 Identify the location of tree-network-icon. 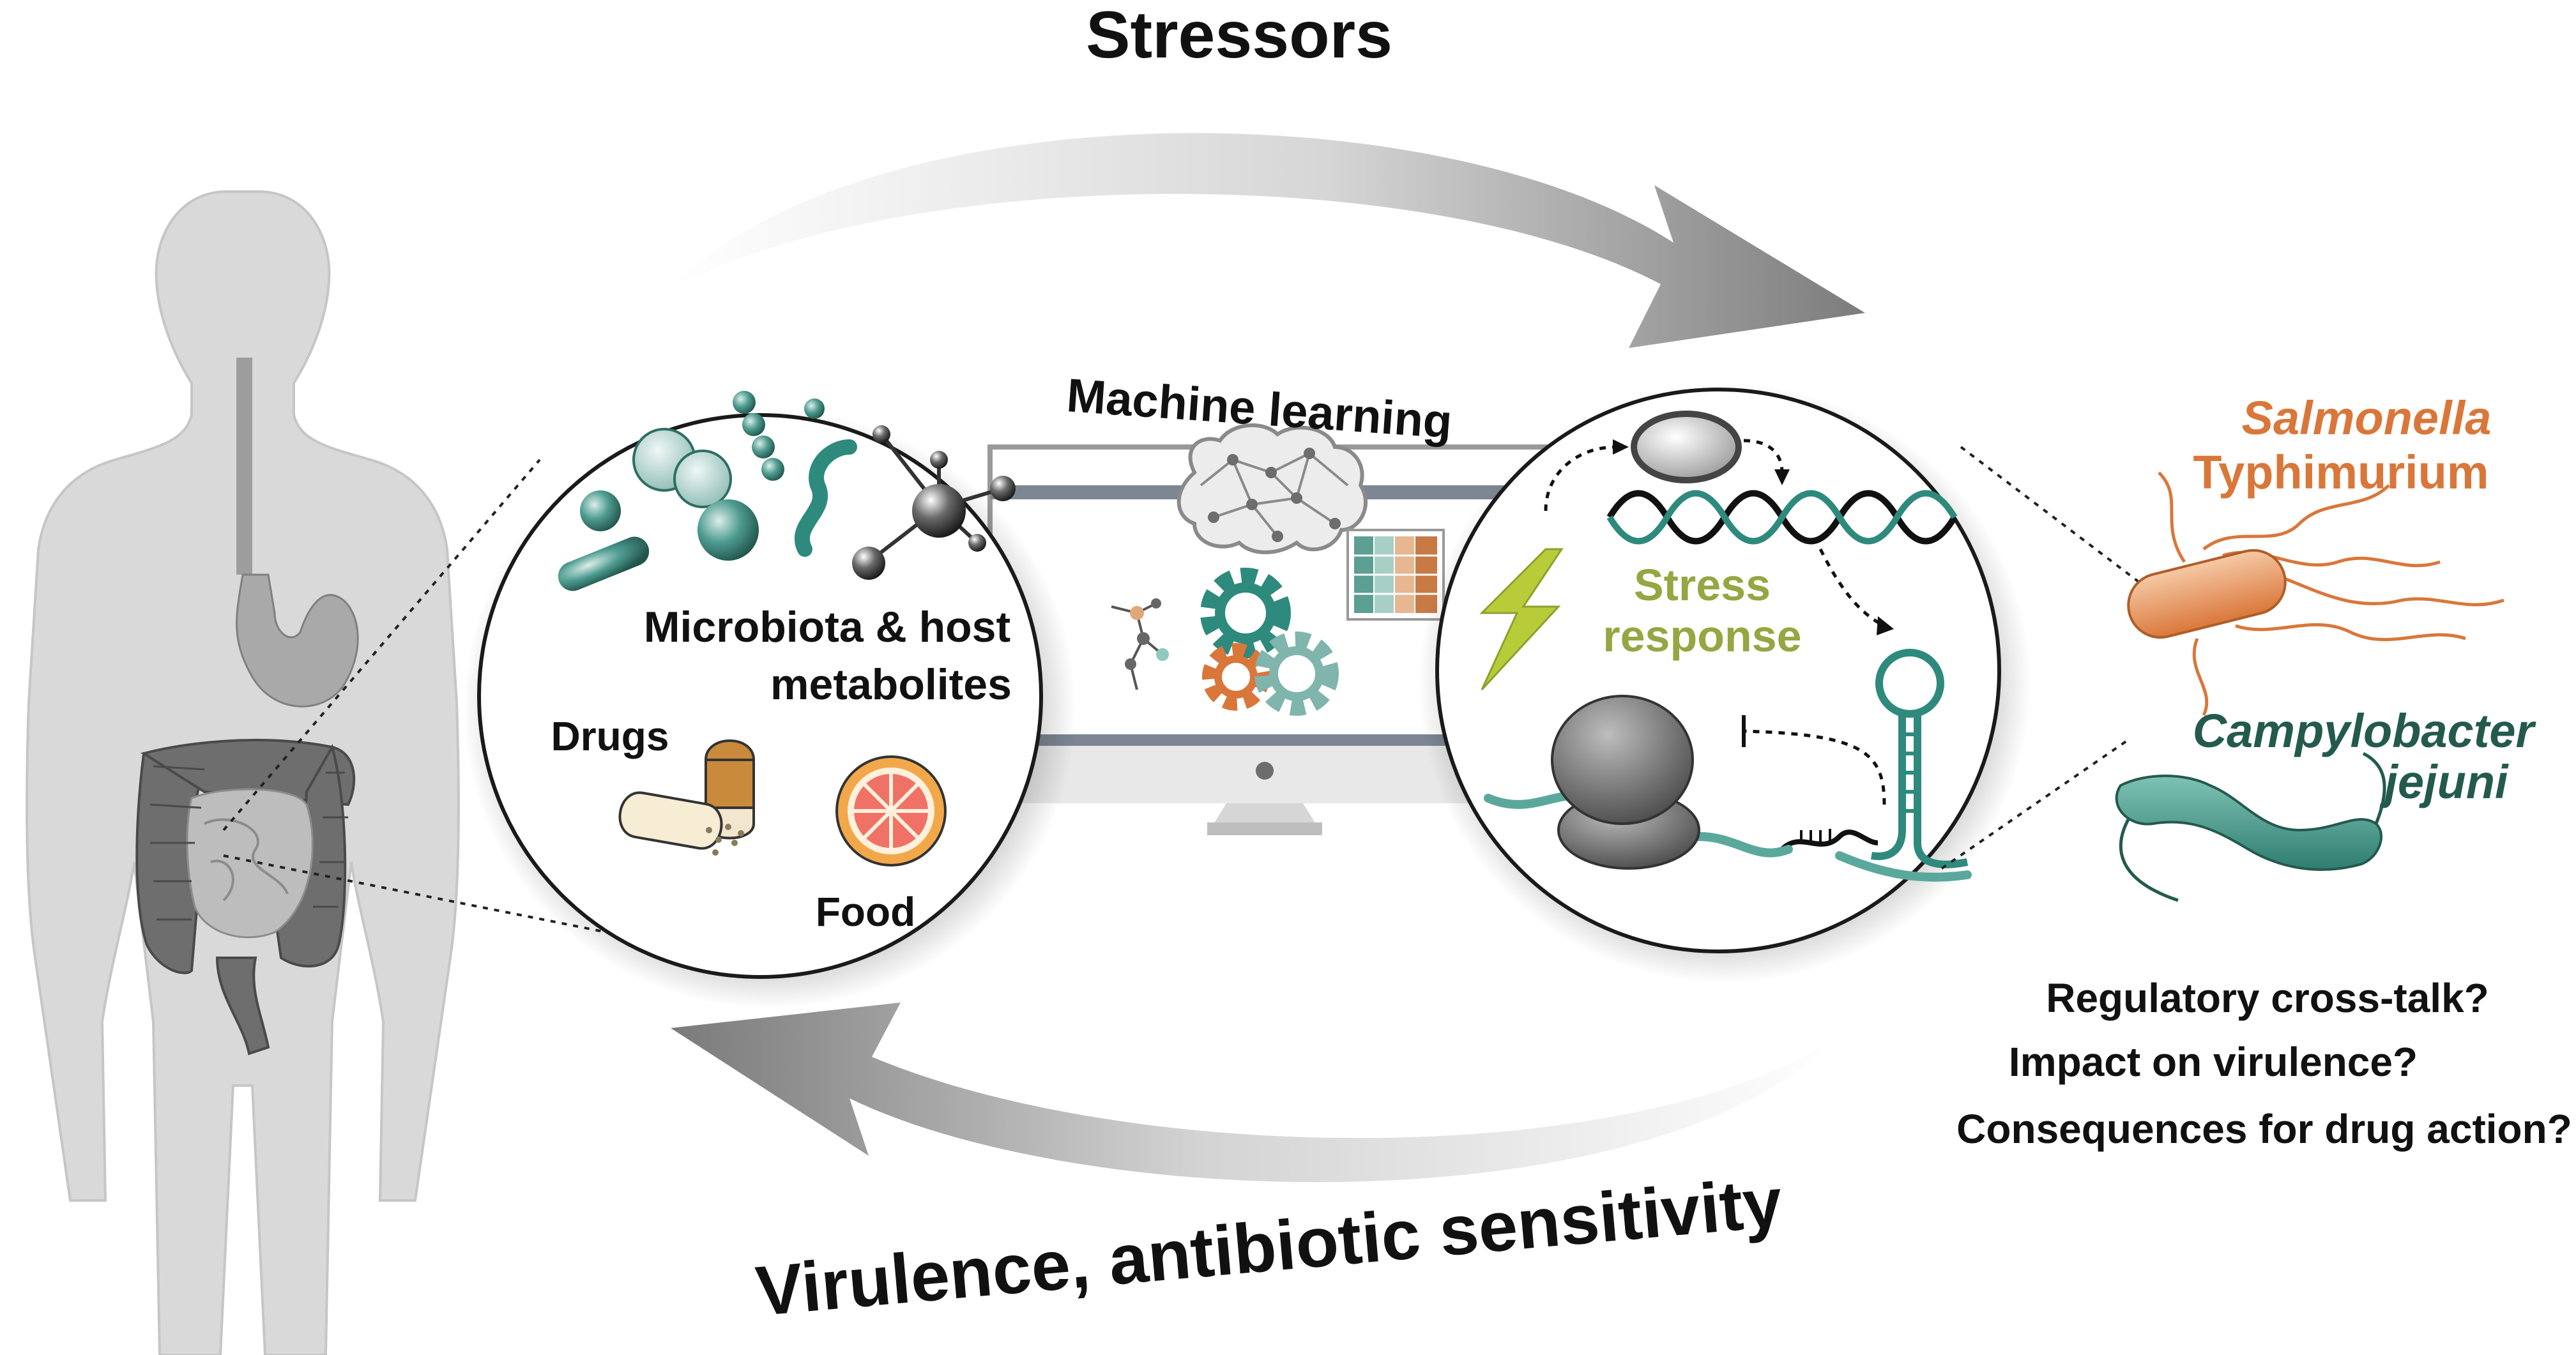
(1140, 644).